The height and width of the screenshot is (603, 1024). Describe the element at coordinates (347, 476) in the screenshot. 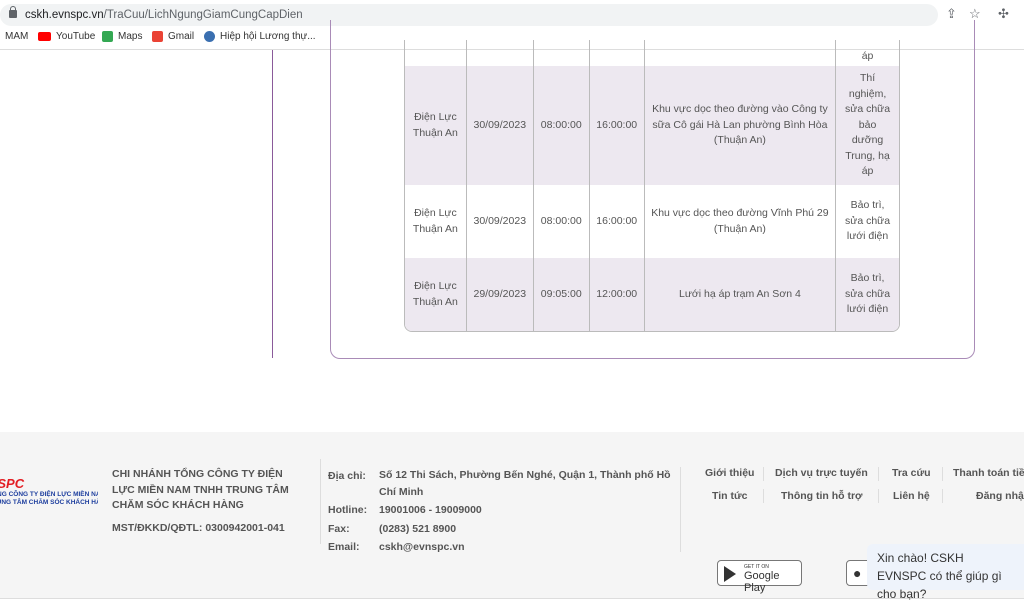

I see `text: Địa chỉ:` at that location.